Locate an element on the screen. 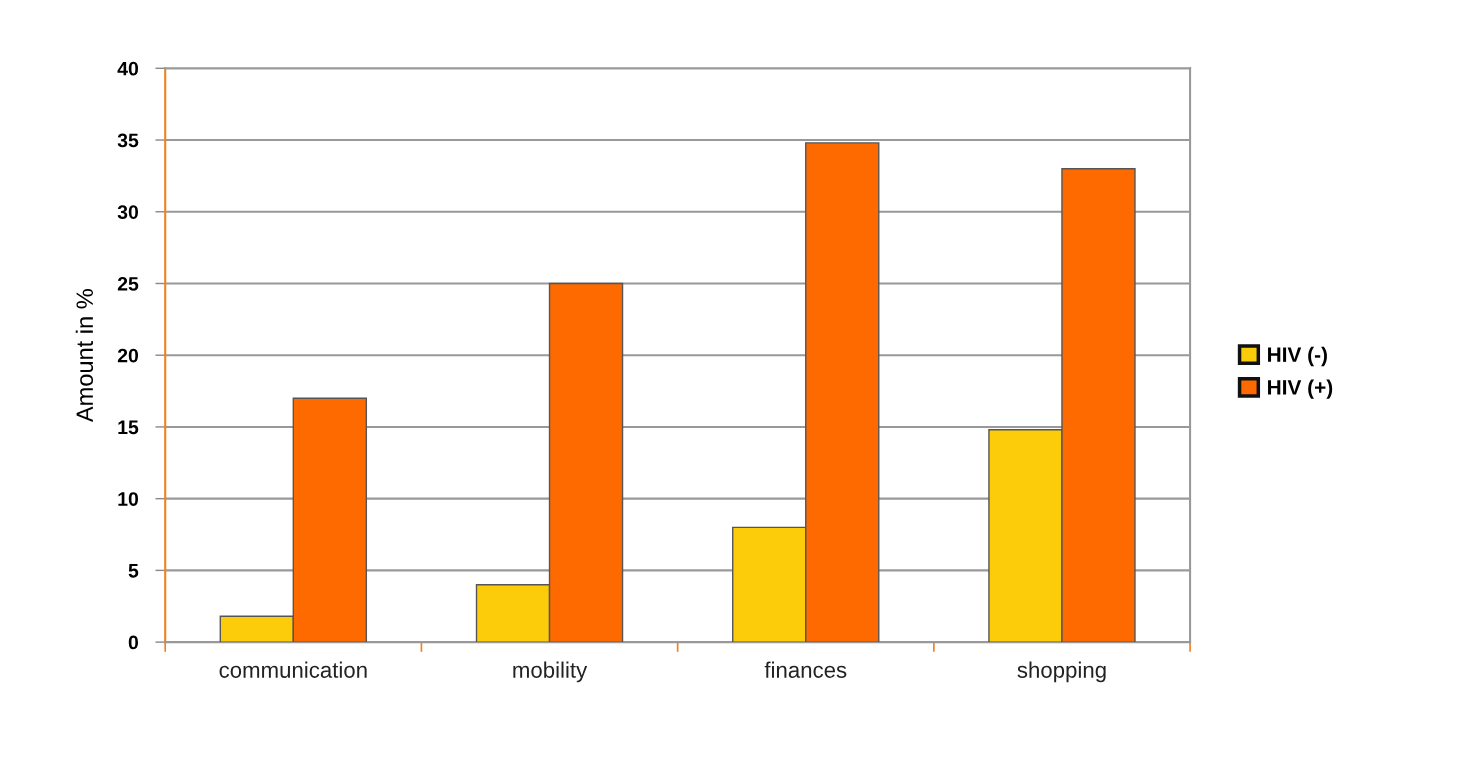  x-tick-label: communication is located at coordinates (293, 669).